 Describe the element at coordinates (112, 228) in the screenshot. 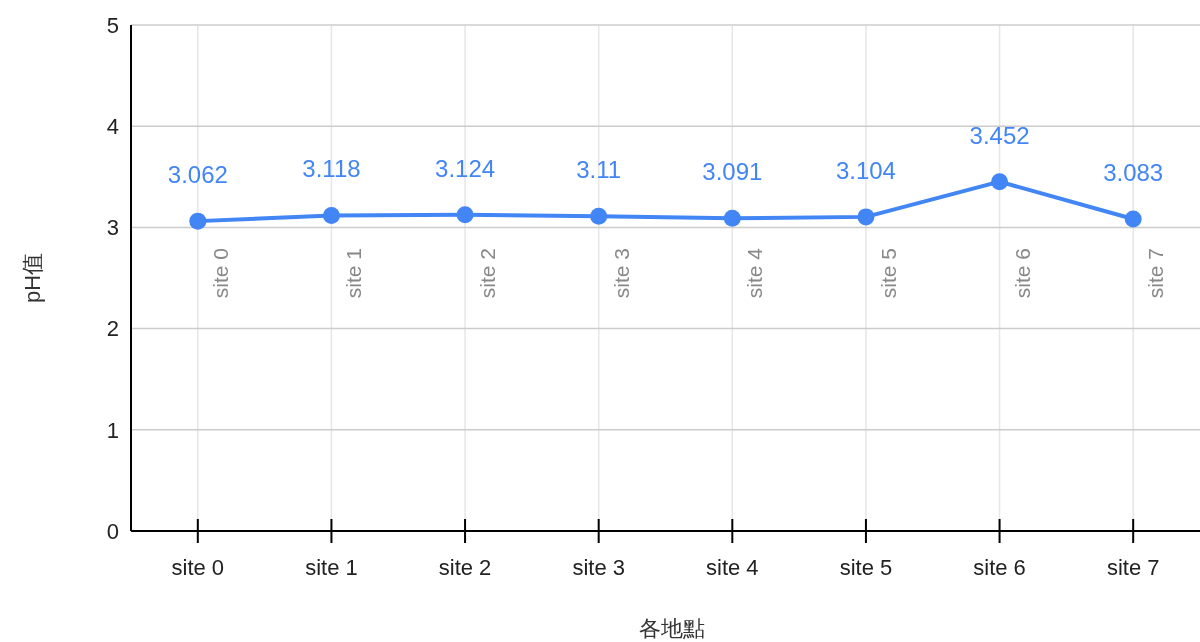

I see `y-tick-label: 3` at that location.